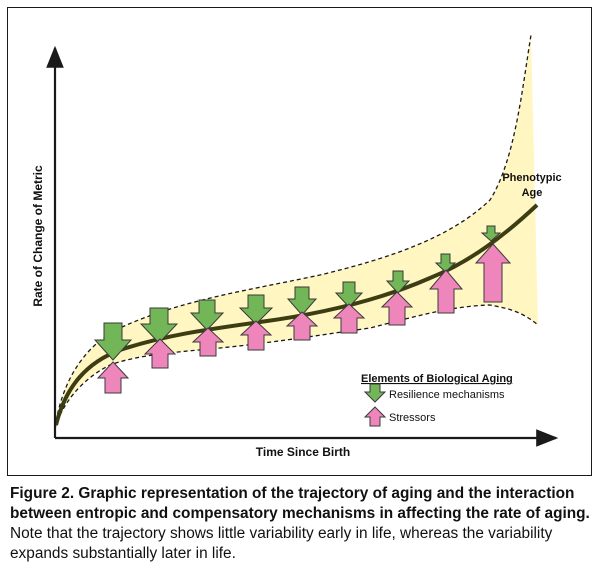 Image resolution: width=599 pixels, height=577 pixels. Describe the element at coordinates (375, 416) in the screenshot. I see `up-arrow-icon` at that location.